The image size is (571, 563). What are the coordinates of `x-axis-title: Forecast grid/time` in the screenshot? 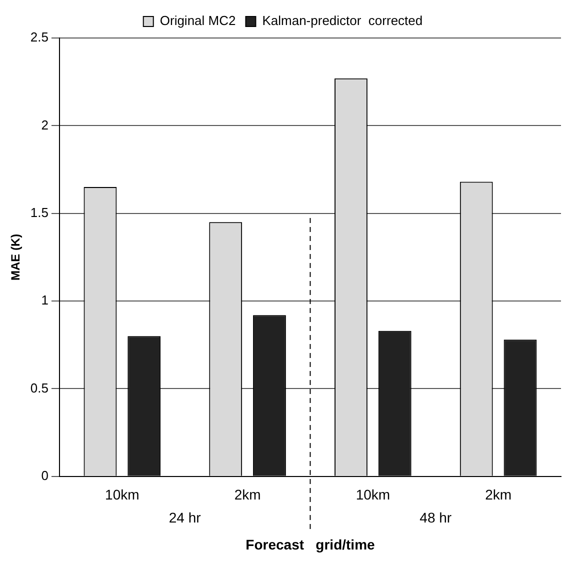 It's located at (311, 544).